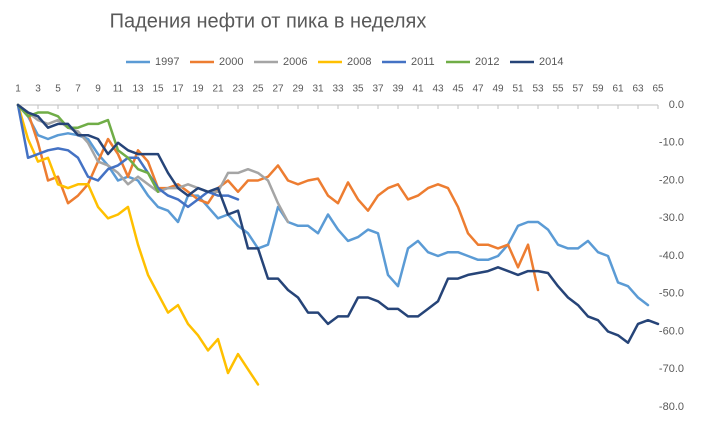 Image resolution: width=703 pixels, height=422 pixels. Describe the element at coordinates (676, 105) in the screenshot. I see `y-tick-label: 0.0` at that location.